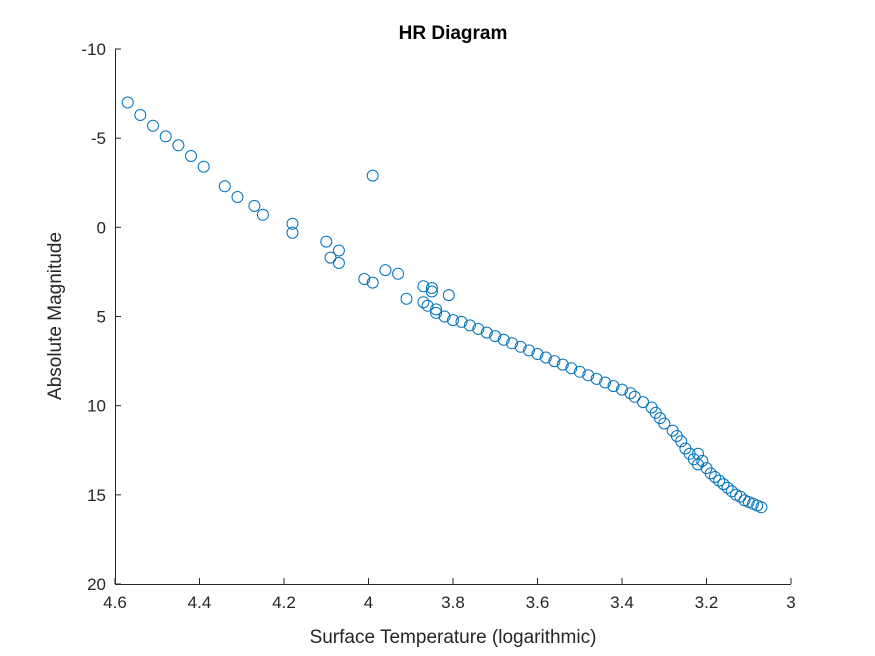  What do you see at coordinates (55, 316) in the screenshot?
I see `y-axis-label: Absolute Magnitude` at bounding box center [55, 316].